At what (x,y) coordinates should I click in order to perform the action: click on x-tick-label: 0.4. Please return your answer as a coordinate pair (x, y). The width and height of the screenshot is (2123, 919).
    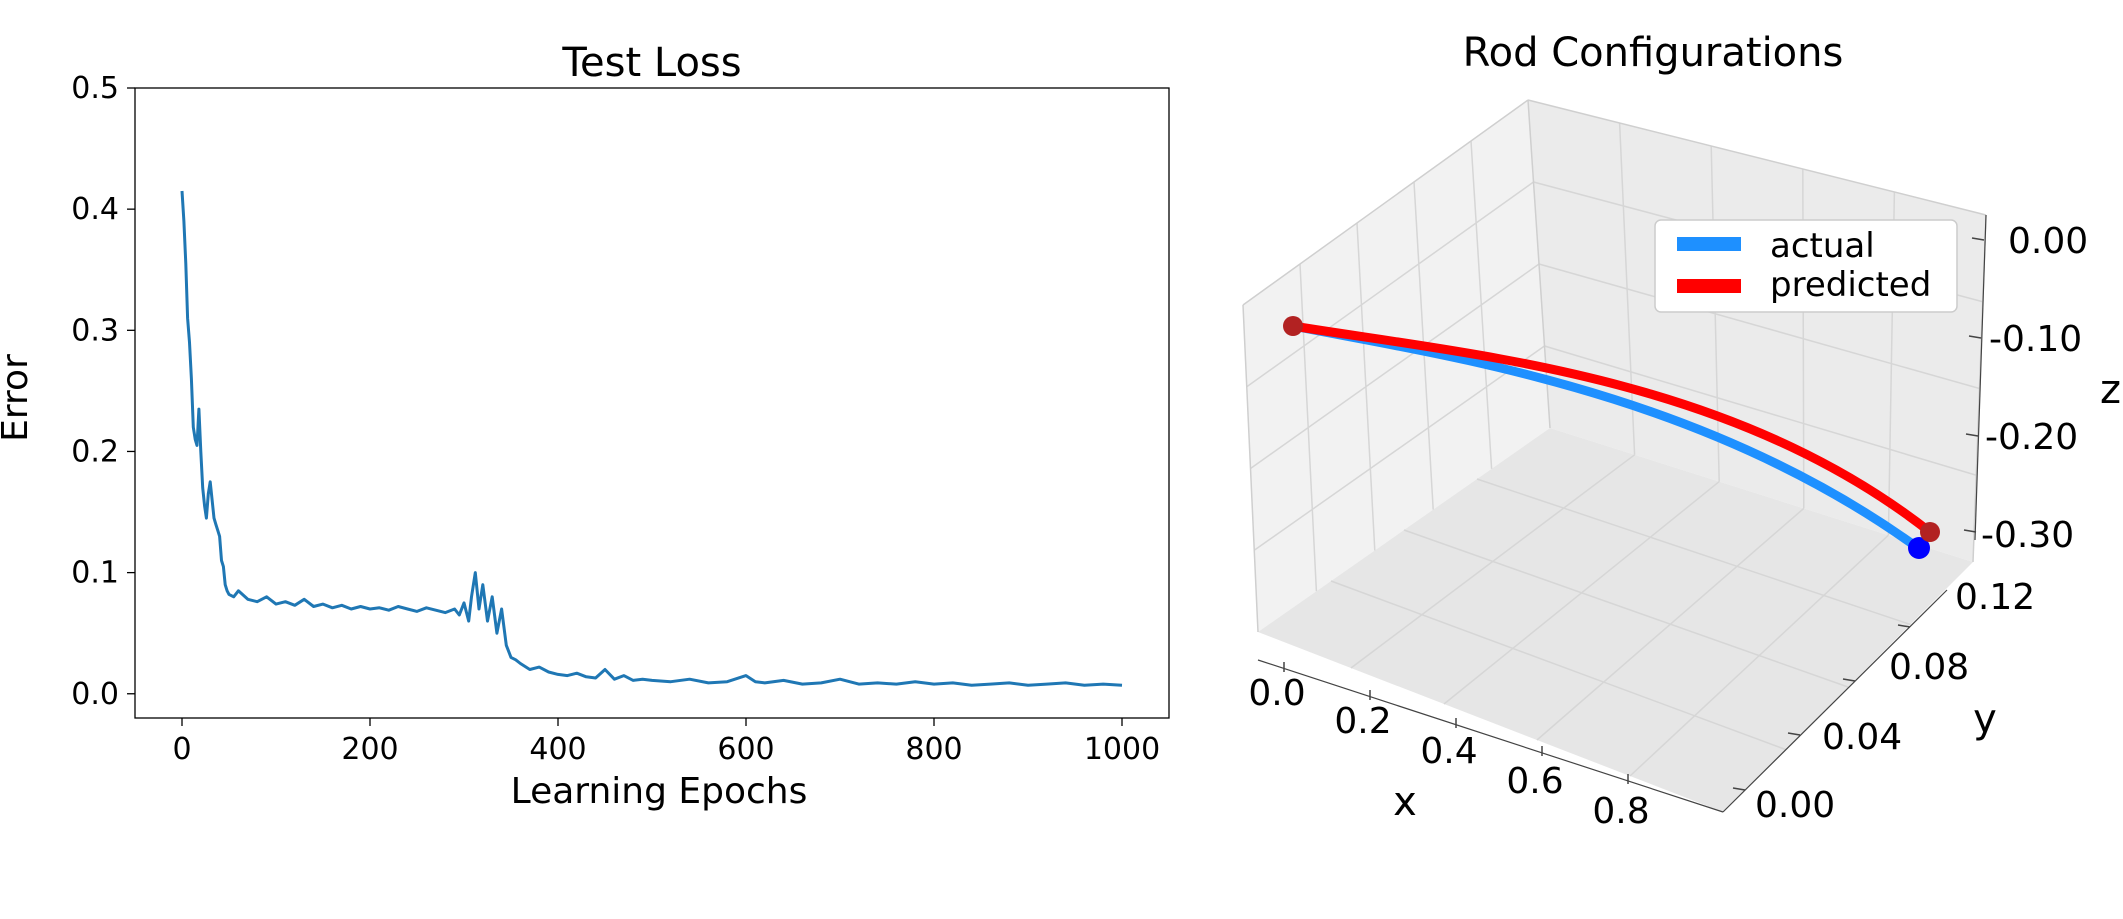
    Looking at the image, I should click on (1448, 751).